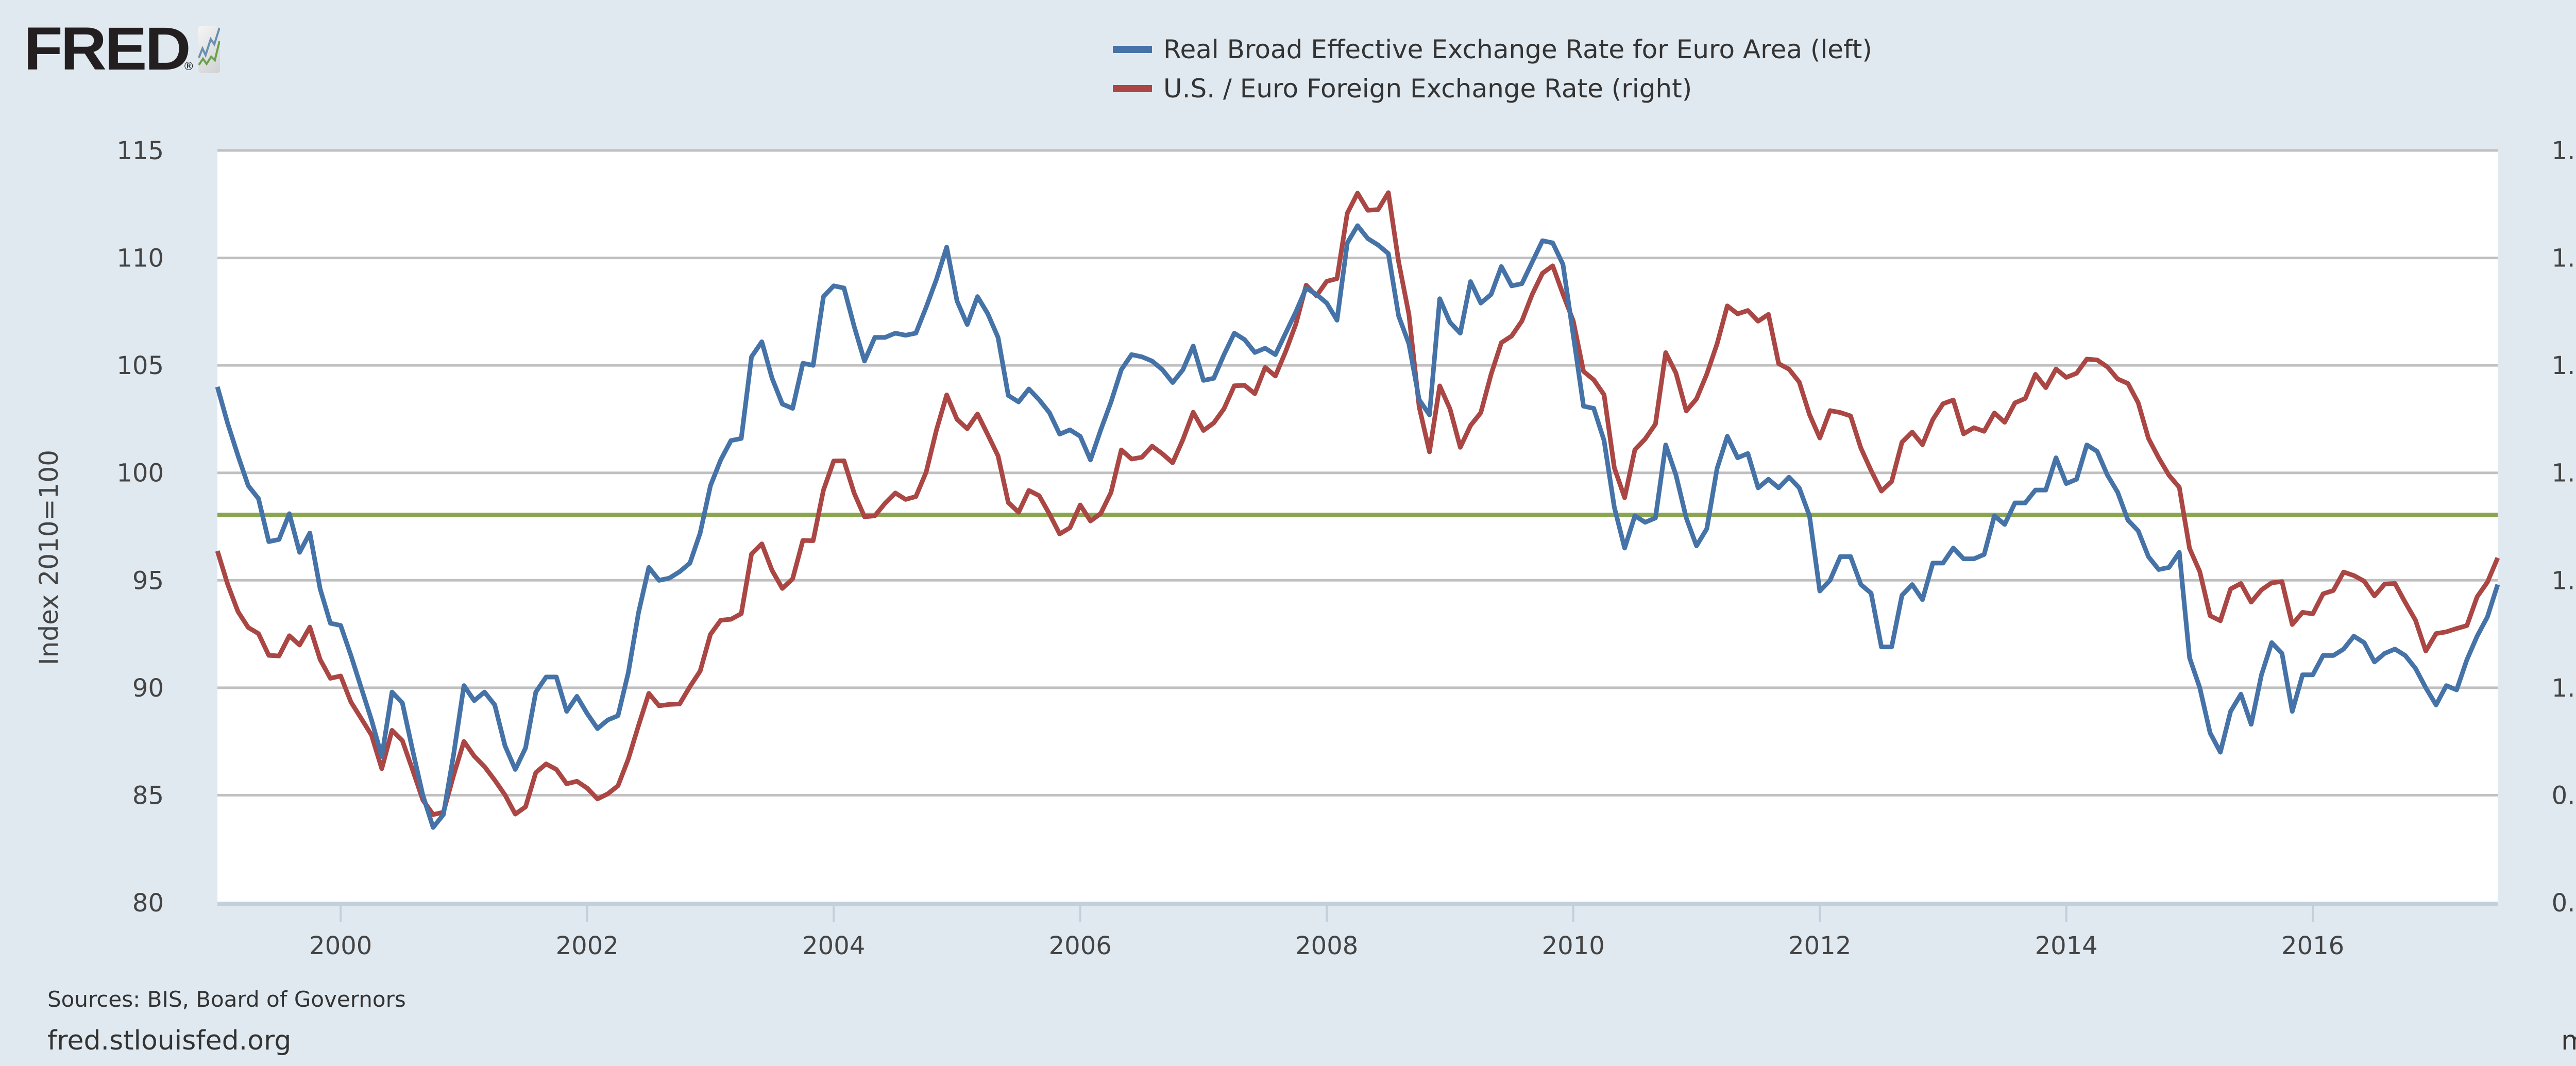  What do you see at coordinates (2564, 151) in the screenshot?
I see `right-axis-tick-label: 1.625` at bounding box center [2564, 151].